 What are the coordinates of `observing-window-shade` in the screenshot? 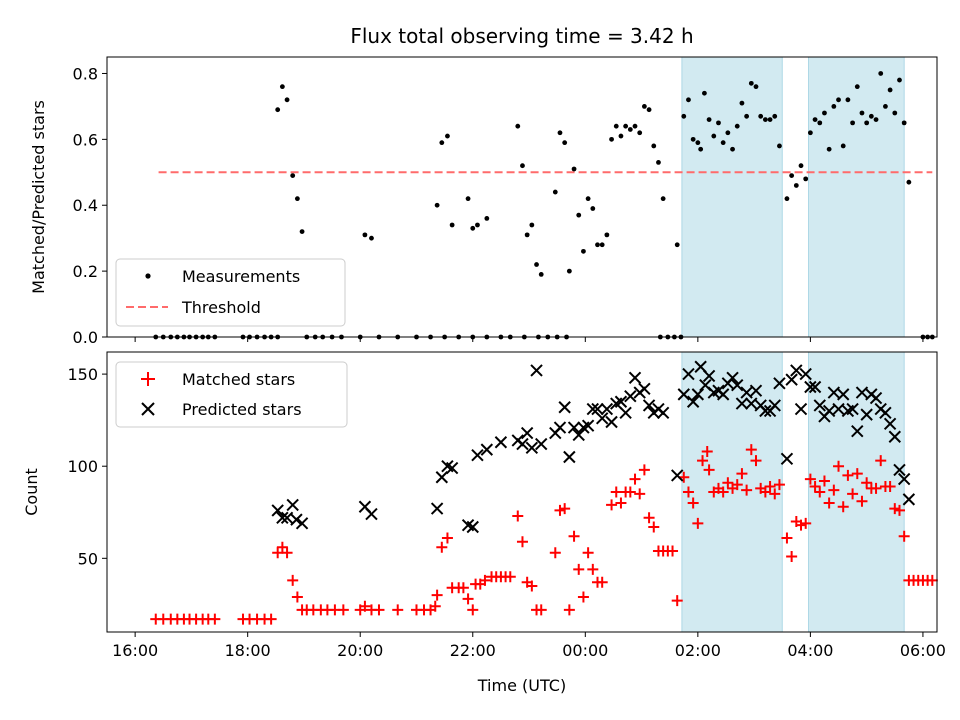 It's located at (732, 197).